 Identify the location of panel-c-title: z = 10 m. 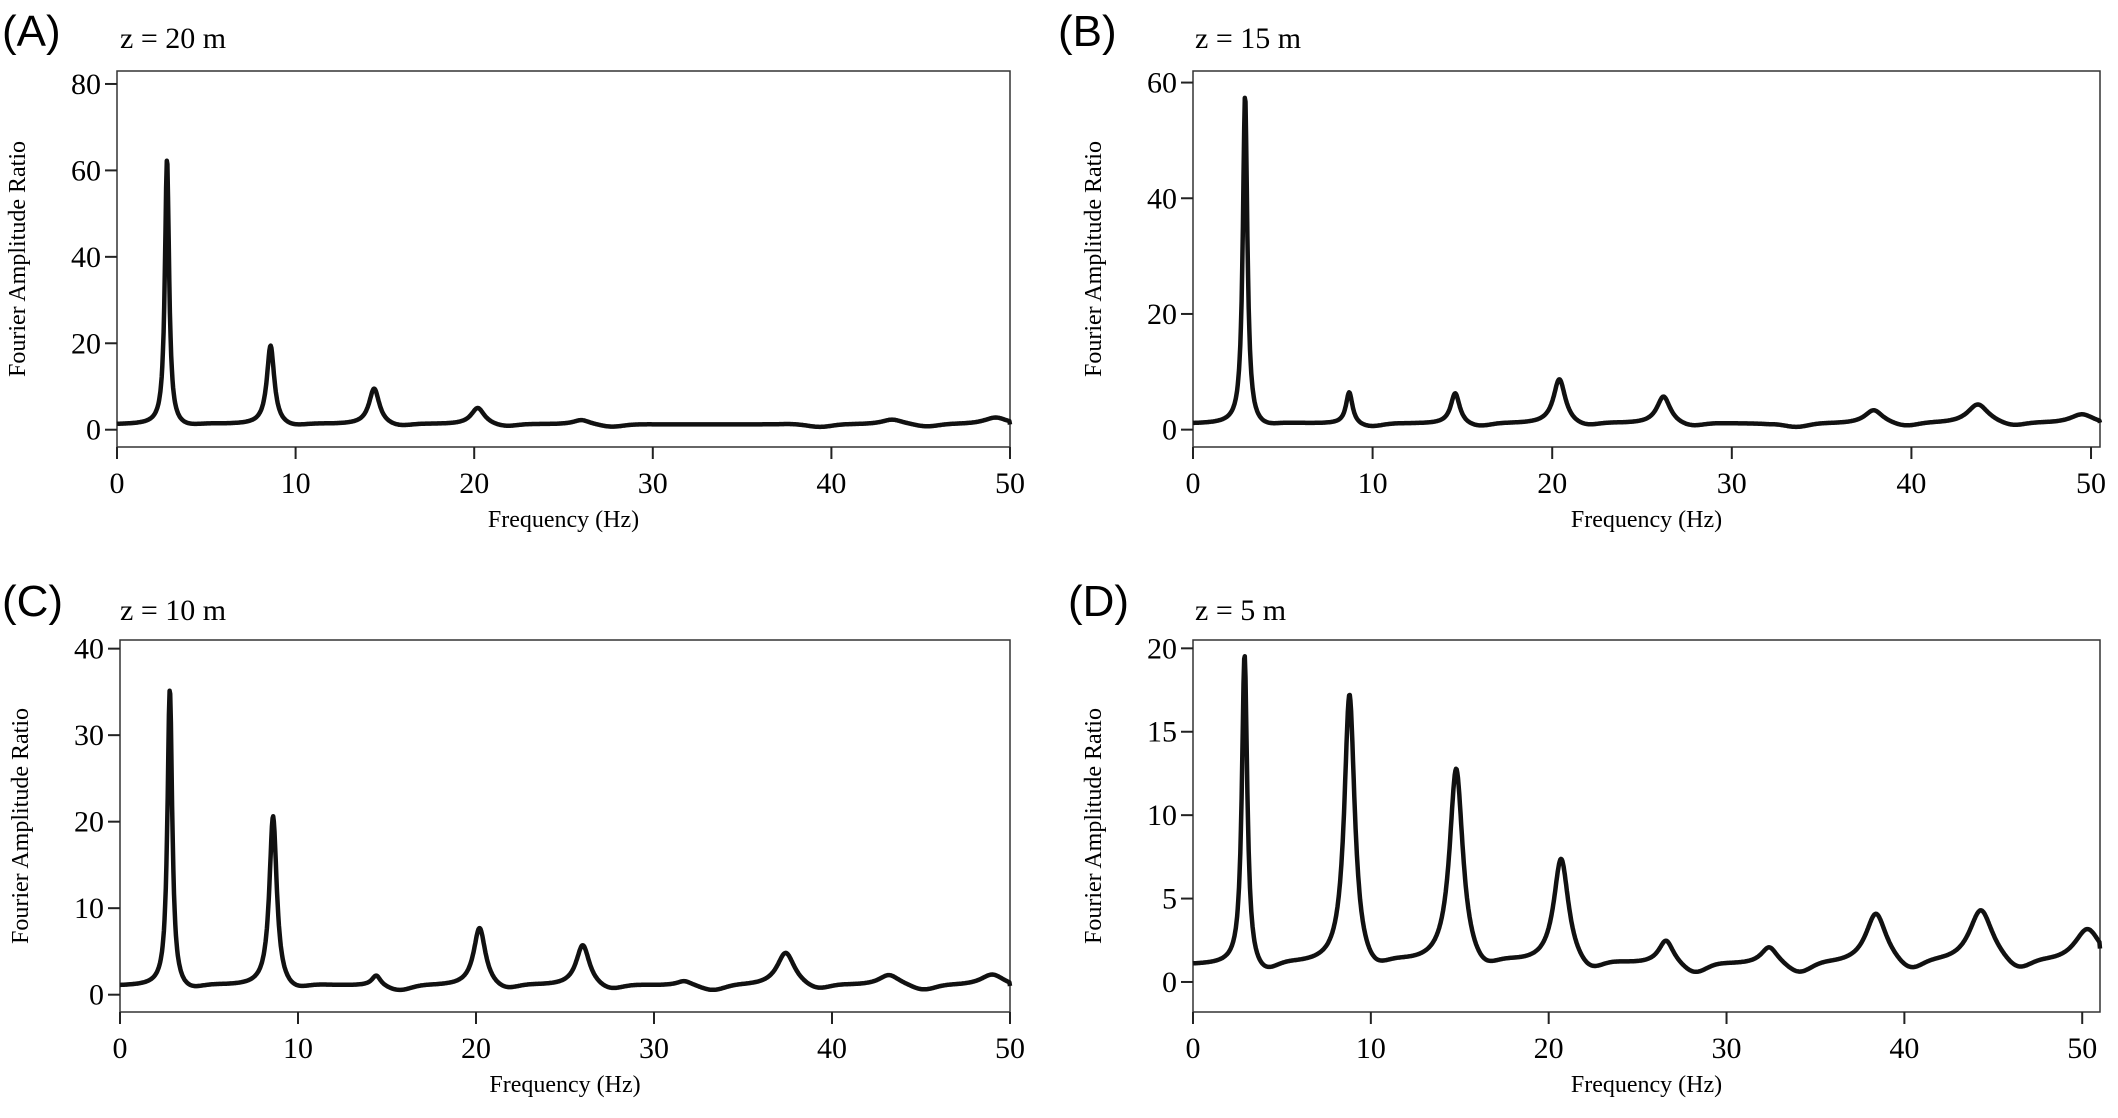
(173, 610).